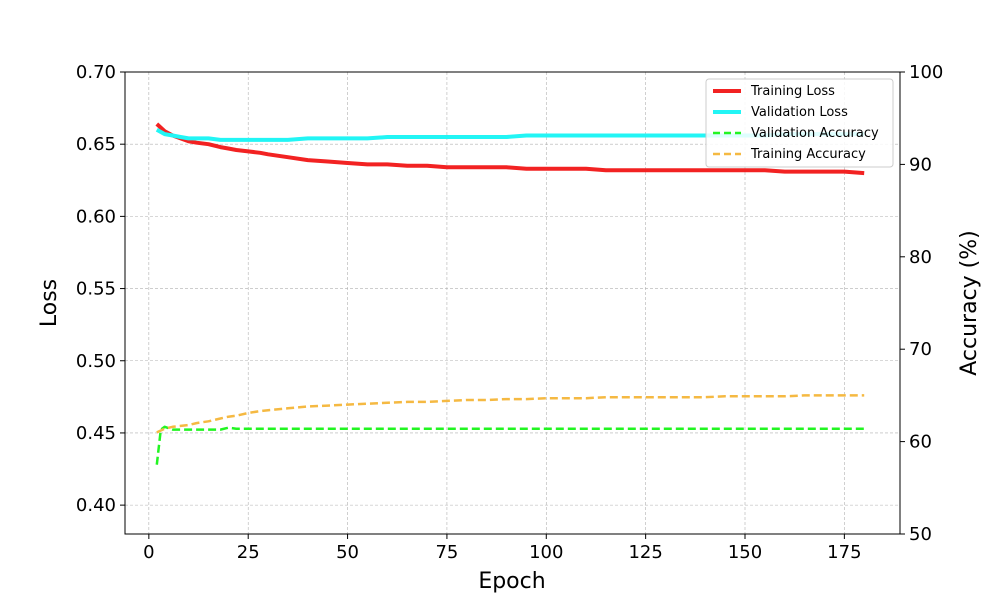  I want to click on x-tick-label: 75, so click(446, 552).